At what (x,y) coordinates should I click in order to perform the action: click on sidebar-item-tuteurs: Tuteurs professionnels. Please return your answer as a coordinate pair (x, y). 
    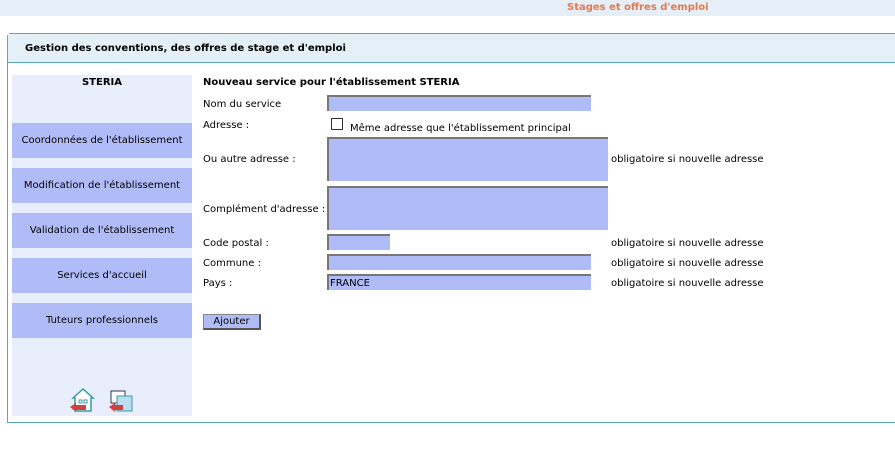
    Looking at the image, I should click on (102, 320).